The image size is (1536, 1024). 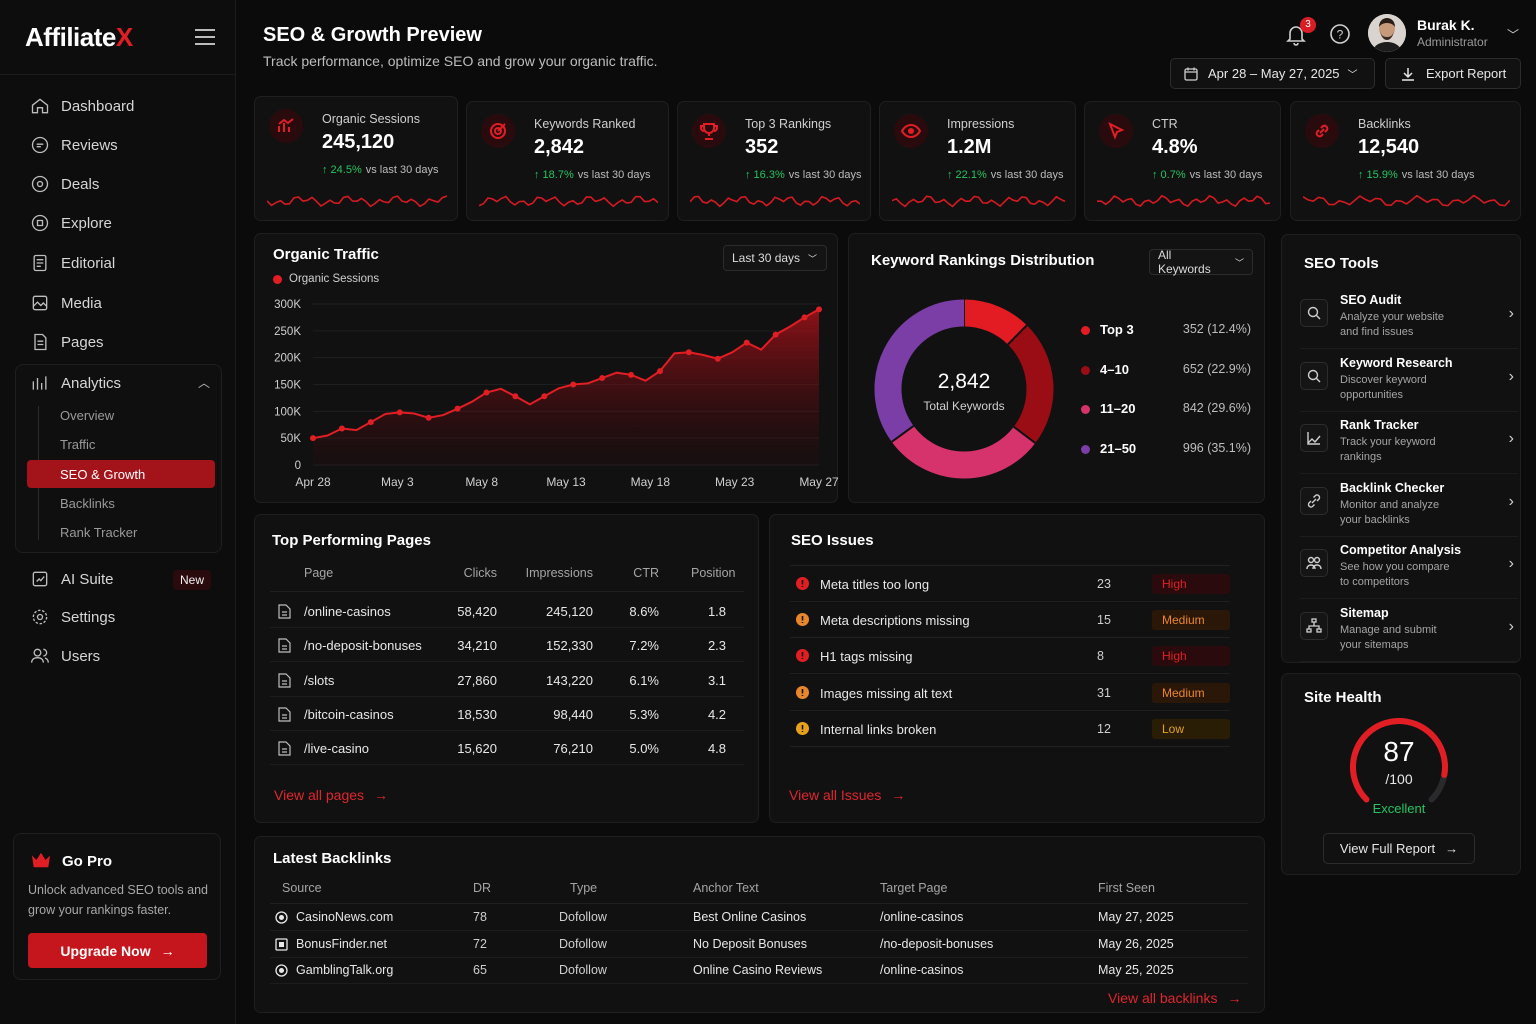 I want to click on keyword-filter-dropdown: All Keywords ﹀, so click(x=1201, y=262).